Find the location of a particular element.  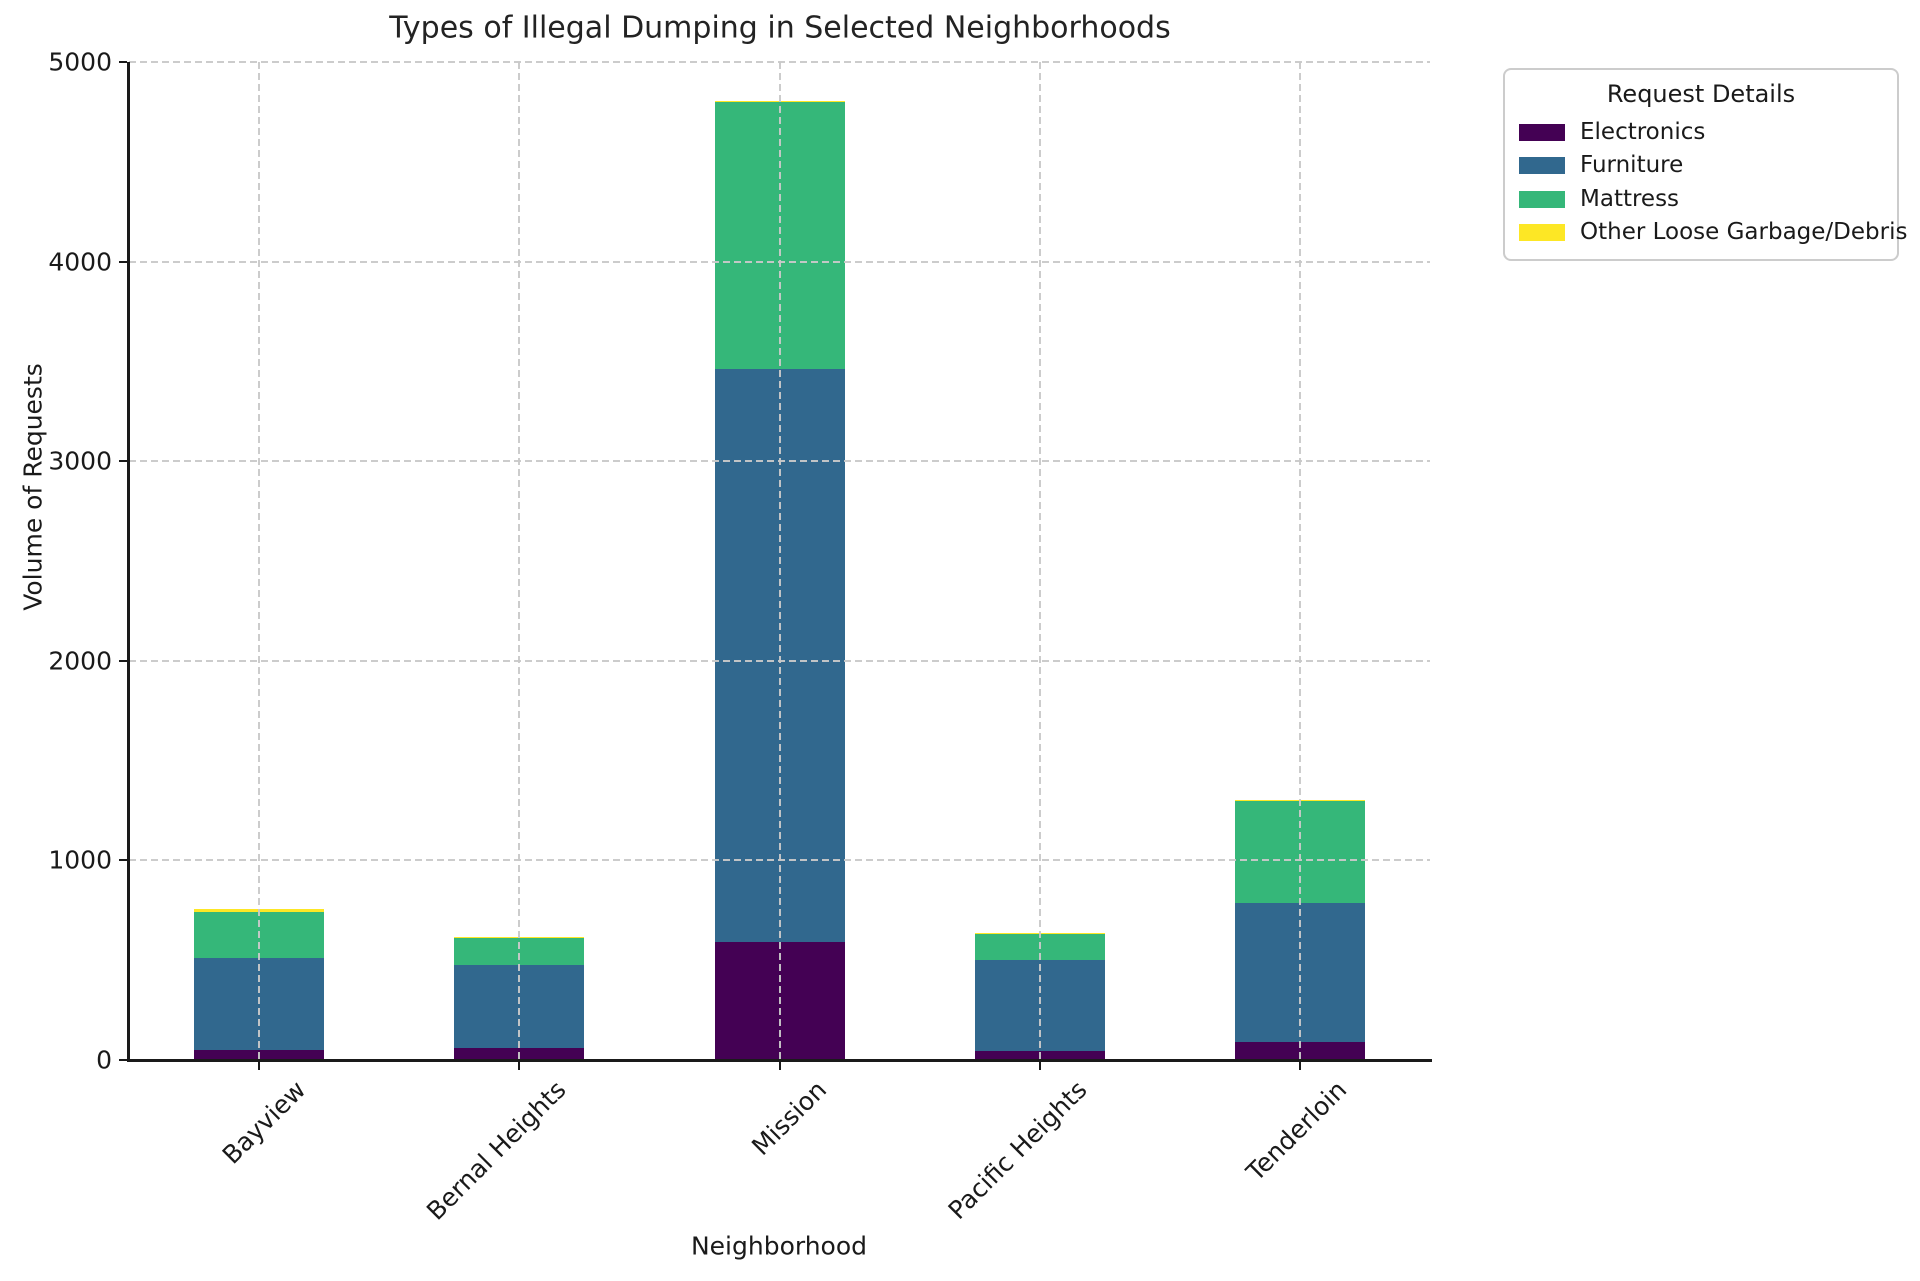

x-axis-spine is located at coordinates (779, 1060).